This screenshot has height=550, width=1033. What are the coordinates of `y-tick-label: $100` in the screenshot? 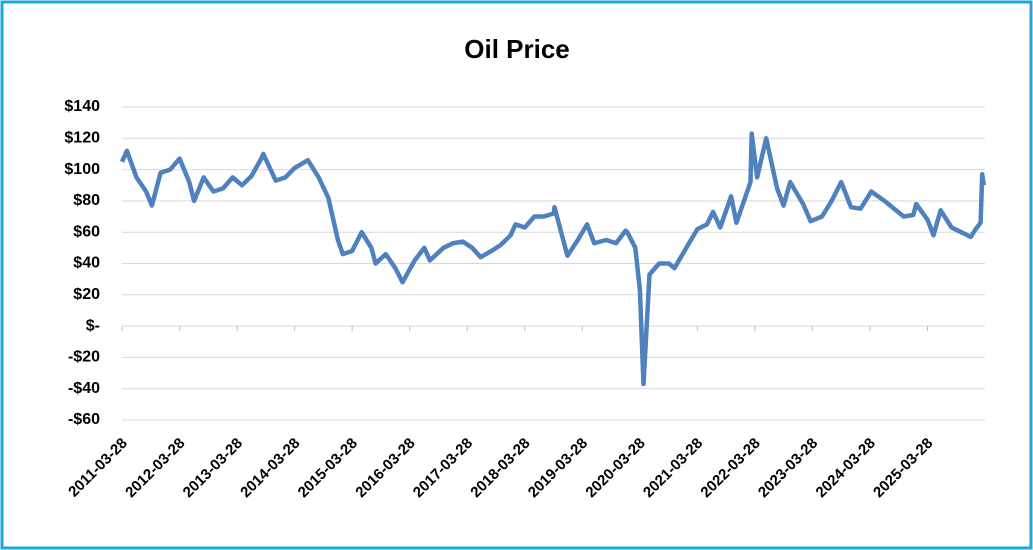 It's located at (82, 169).